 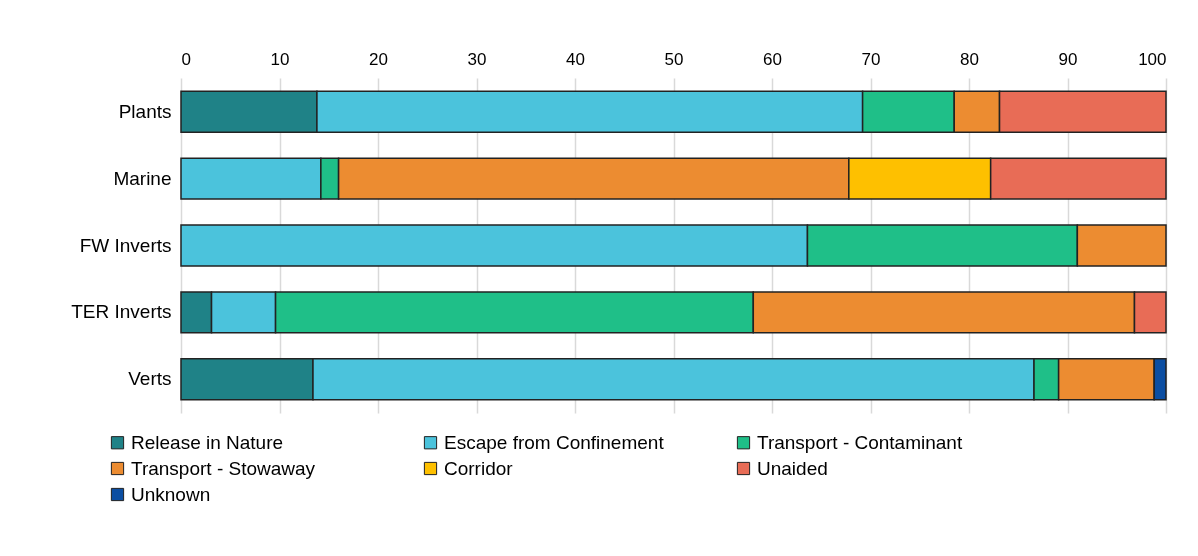 I want to click on y-tick-label: Plants, so click(x=145, y=111).